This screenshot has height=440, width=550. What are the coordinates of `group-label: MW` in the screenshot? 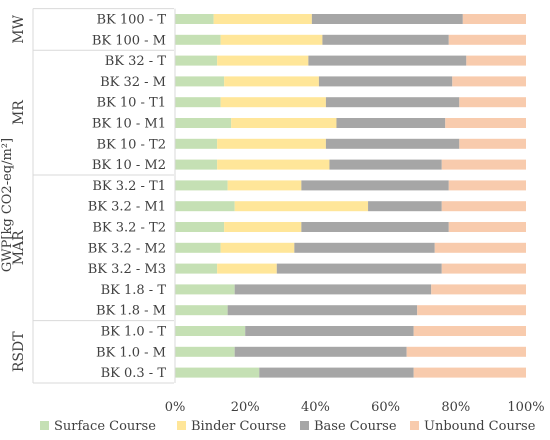 It's located at (19, 28).